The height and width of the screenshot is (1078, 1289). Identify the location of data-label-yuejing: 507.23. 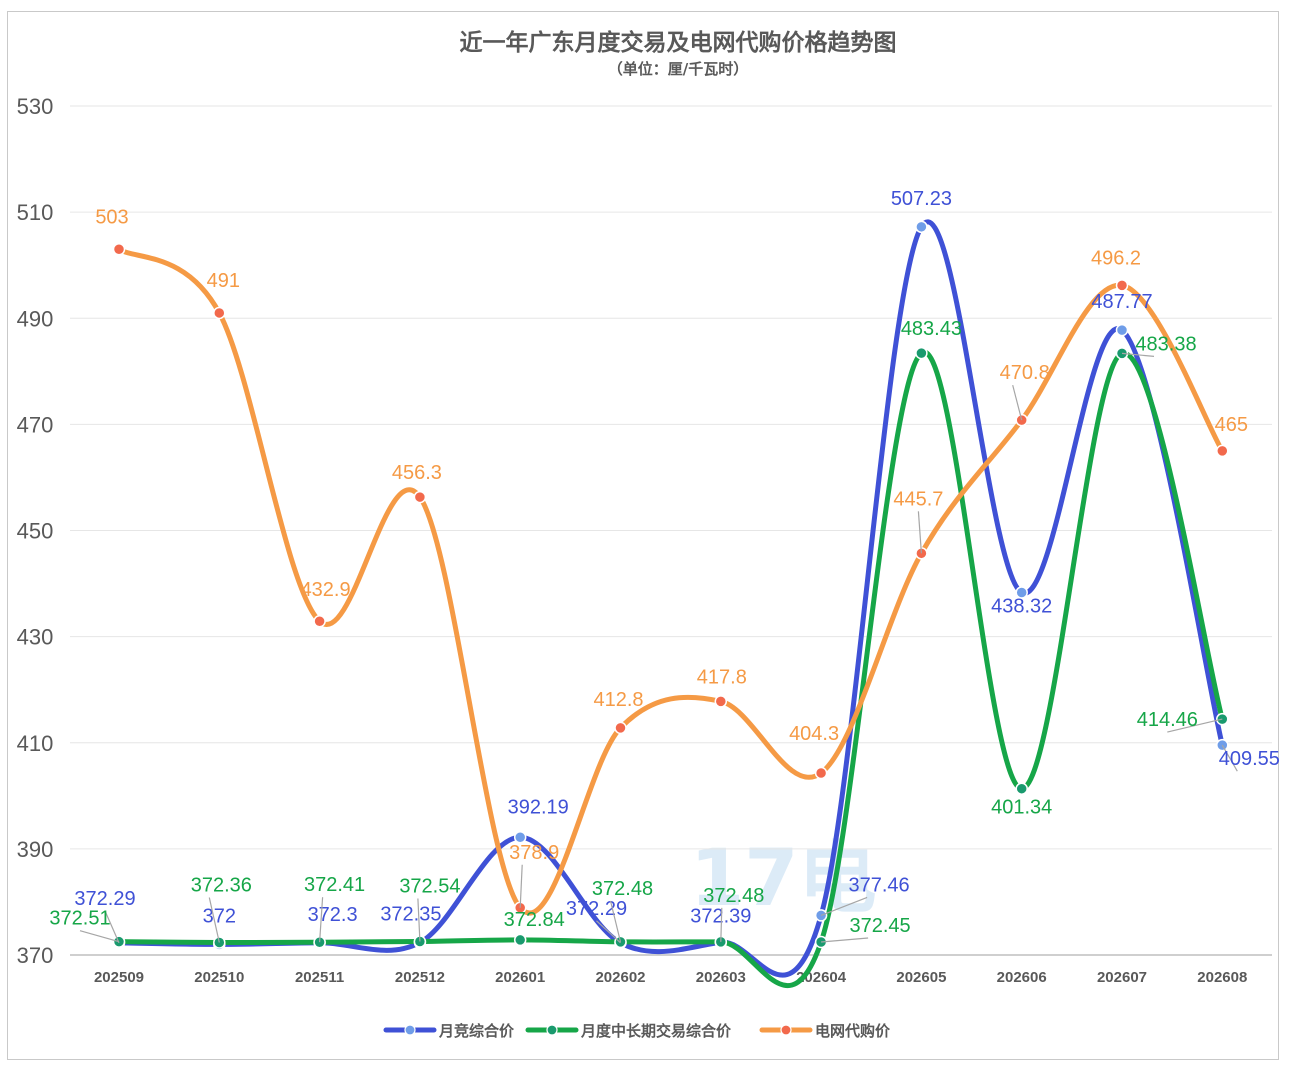
(921, 199).